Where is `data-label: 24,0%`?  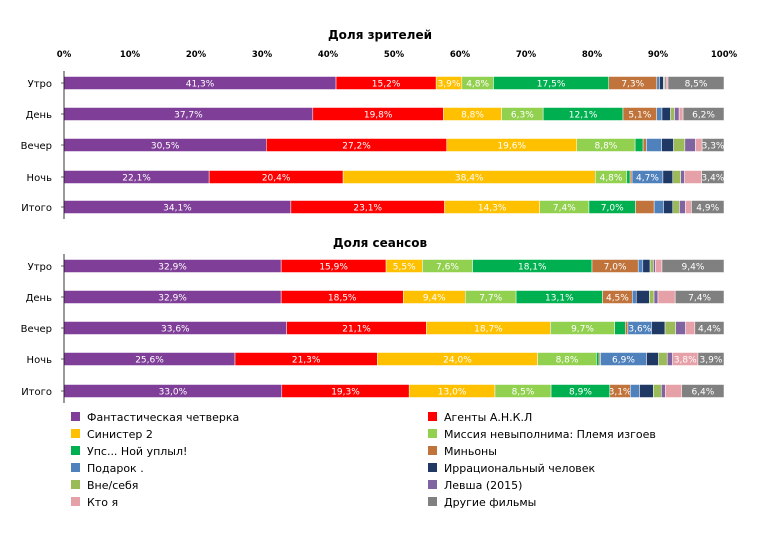
data-label: 24,0% is located at coordinates (457, 361).